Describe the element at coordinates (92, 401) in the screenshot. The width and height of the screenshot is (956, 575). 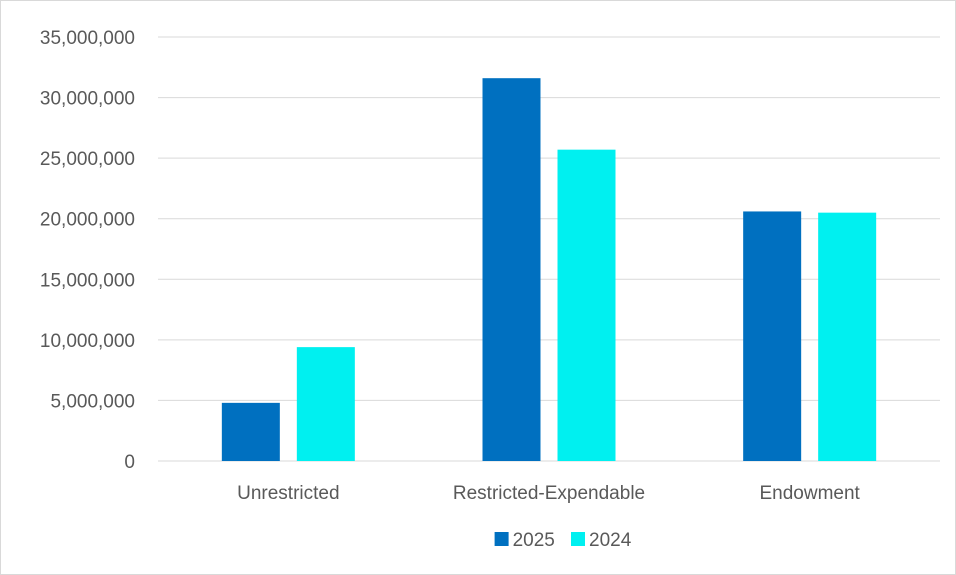
I see `y-tick-label: 5,000,000` at that location.